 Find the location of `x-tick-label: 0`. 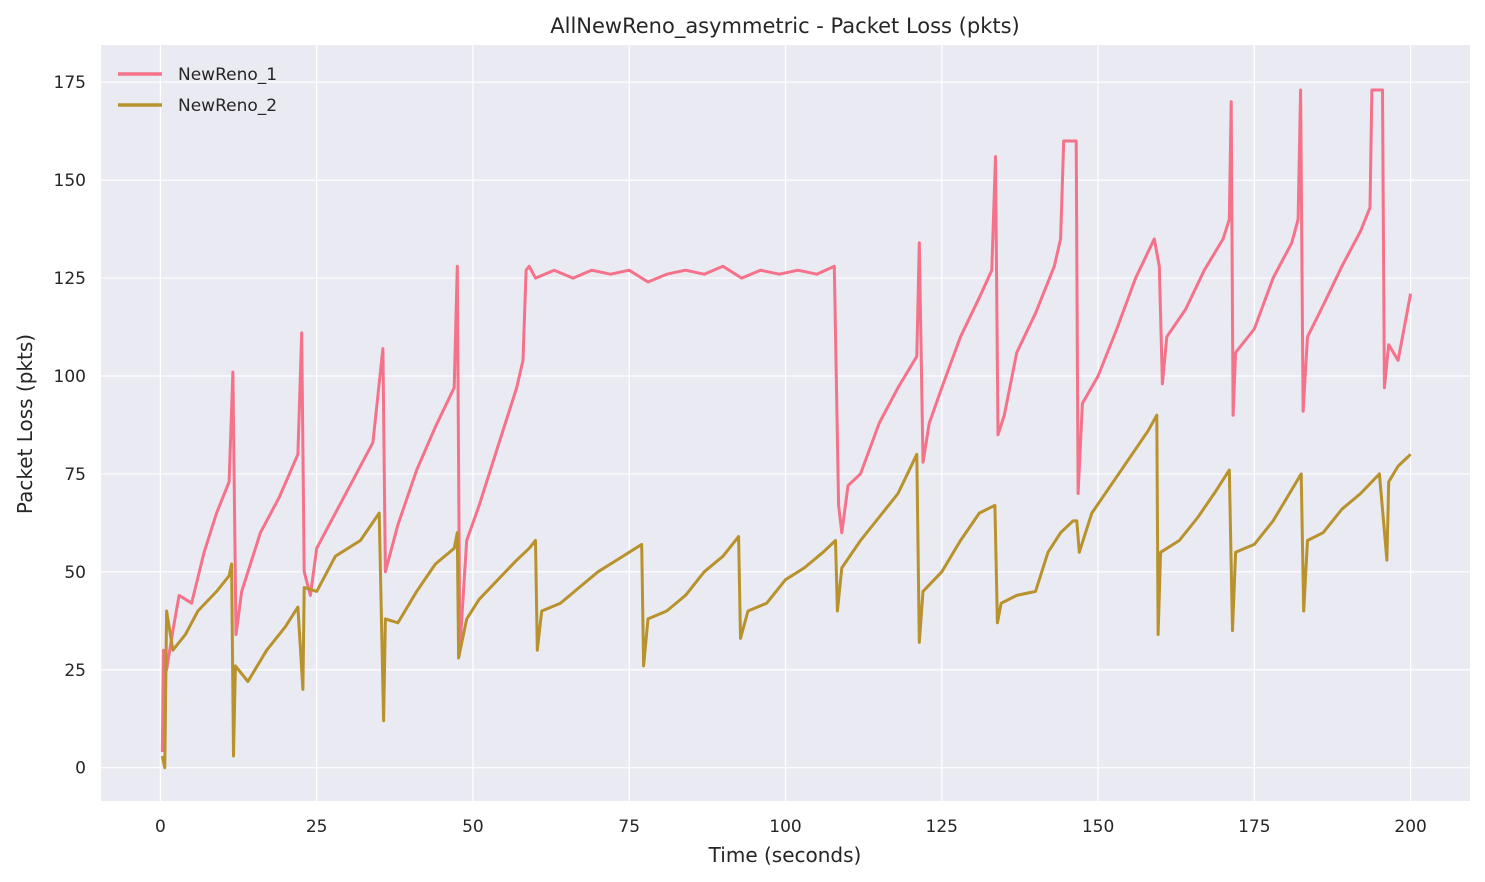

x-tick-label: 0 is located at coordinates (160, 827).